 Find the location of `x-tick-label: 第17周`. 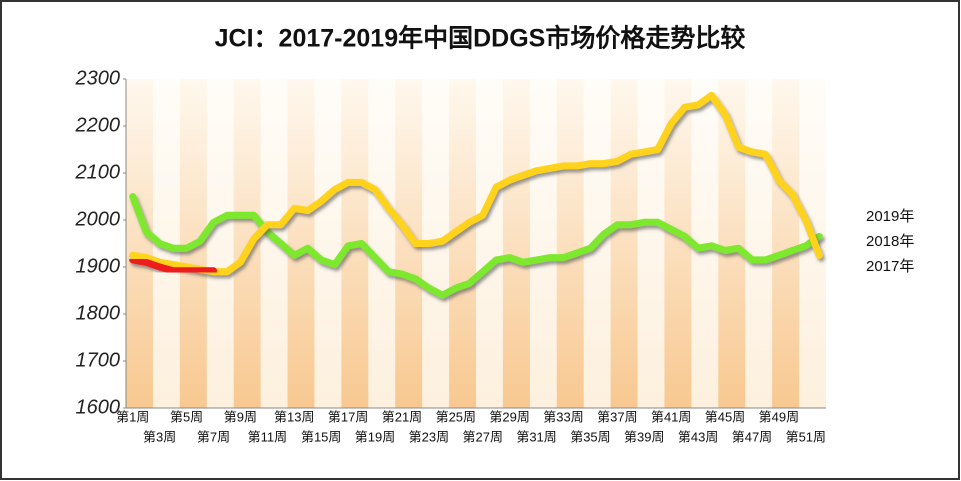

x-tick-label: 第17周 is located at coordinates (348, 416).